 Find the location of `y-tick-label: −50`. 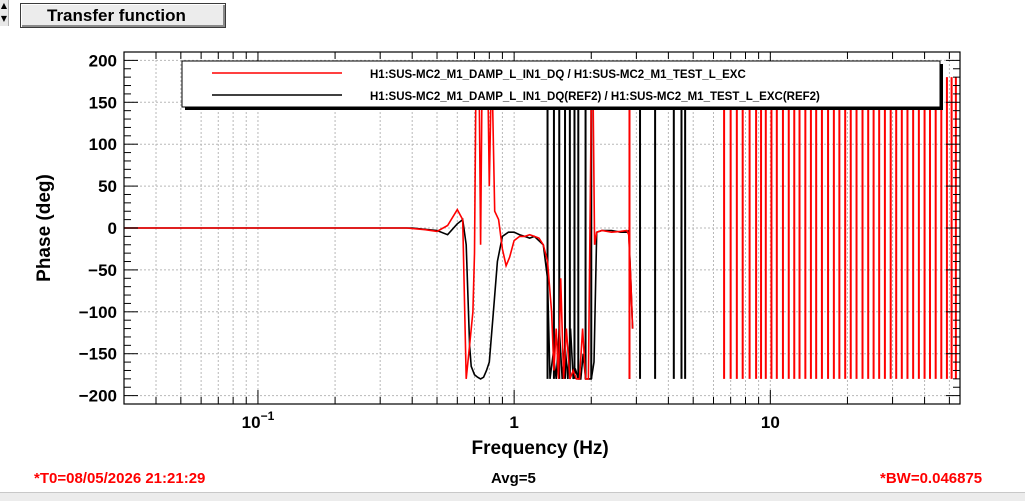

y-tick-label: −50 is located at coordinates (102, 270).